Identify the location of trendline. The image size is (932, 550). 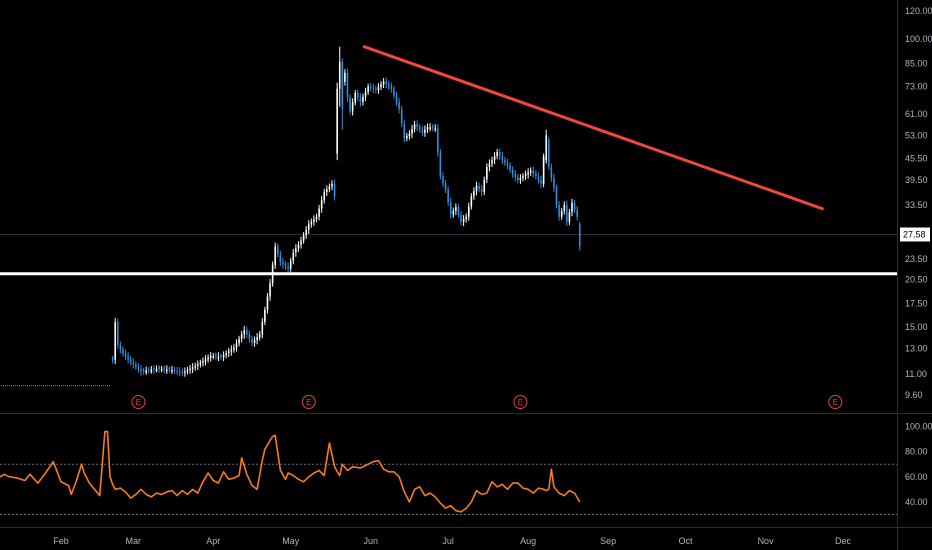
(593, 128).